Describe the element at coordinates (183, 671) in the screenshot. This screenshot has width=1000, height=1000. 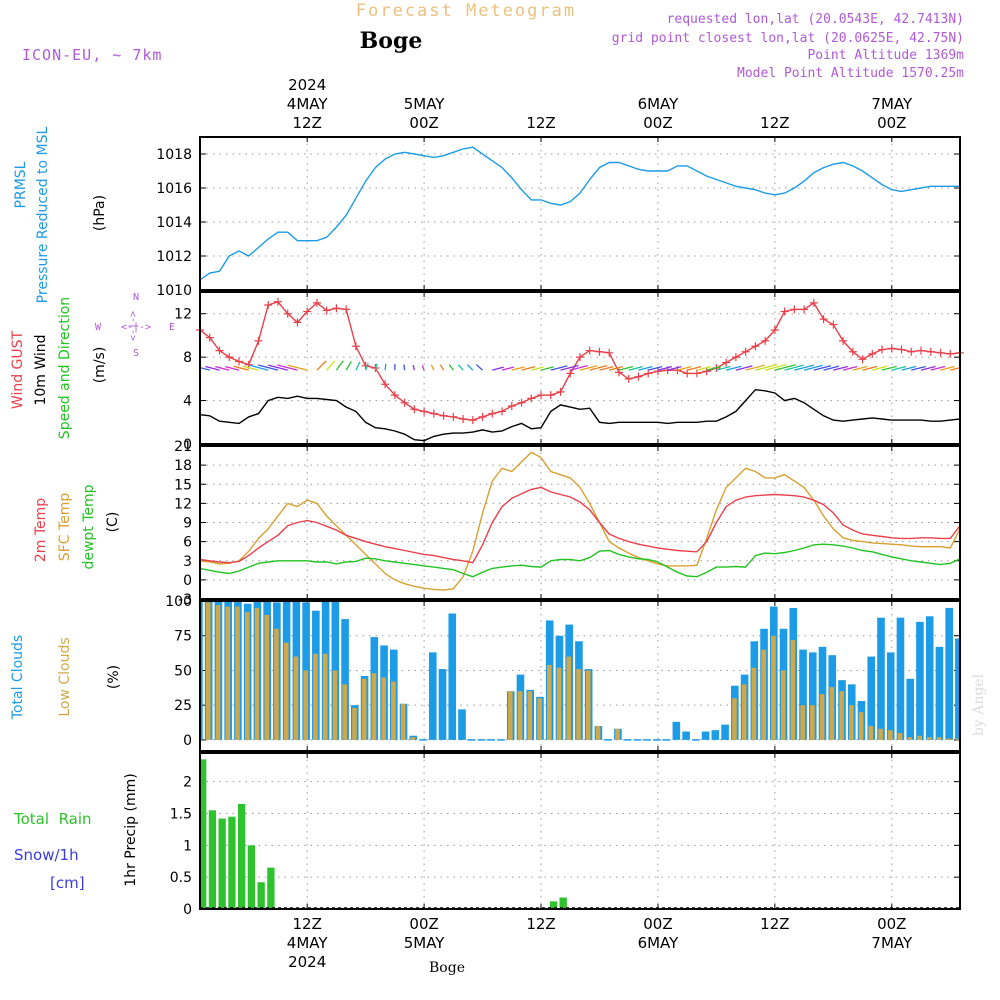
I see `y-tick-label: 50` at that location.